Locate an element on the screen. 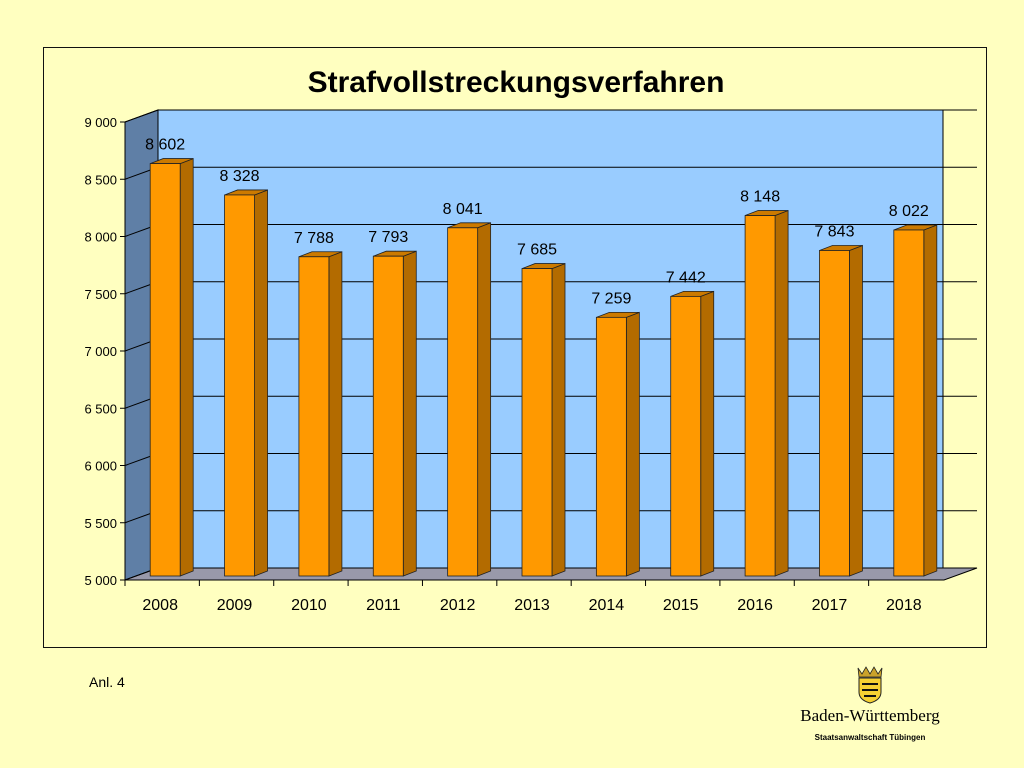  x-tick-label: 2008 is located at coordinates (160, 605).